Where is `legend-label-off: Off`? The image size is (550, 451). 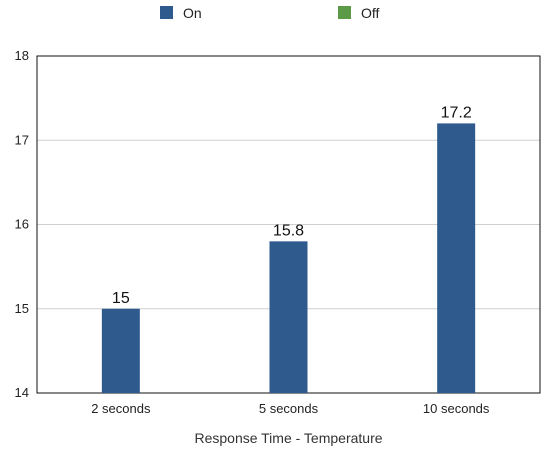 legend-label-off: Off is located at coordinates (370, 13).